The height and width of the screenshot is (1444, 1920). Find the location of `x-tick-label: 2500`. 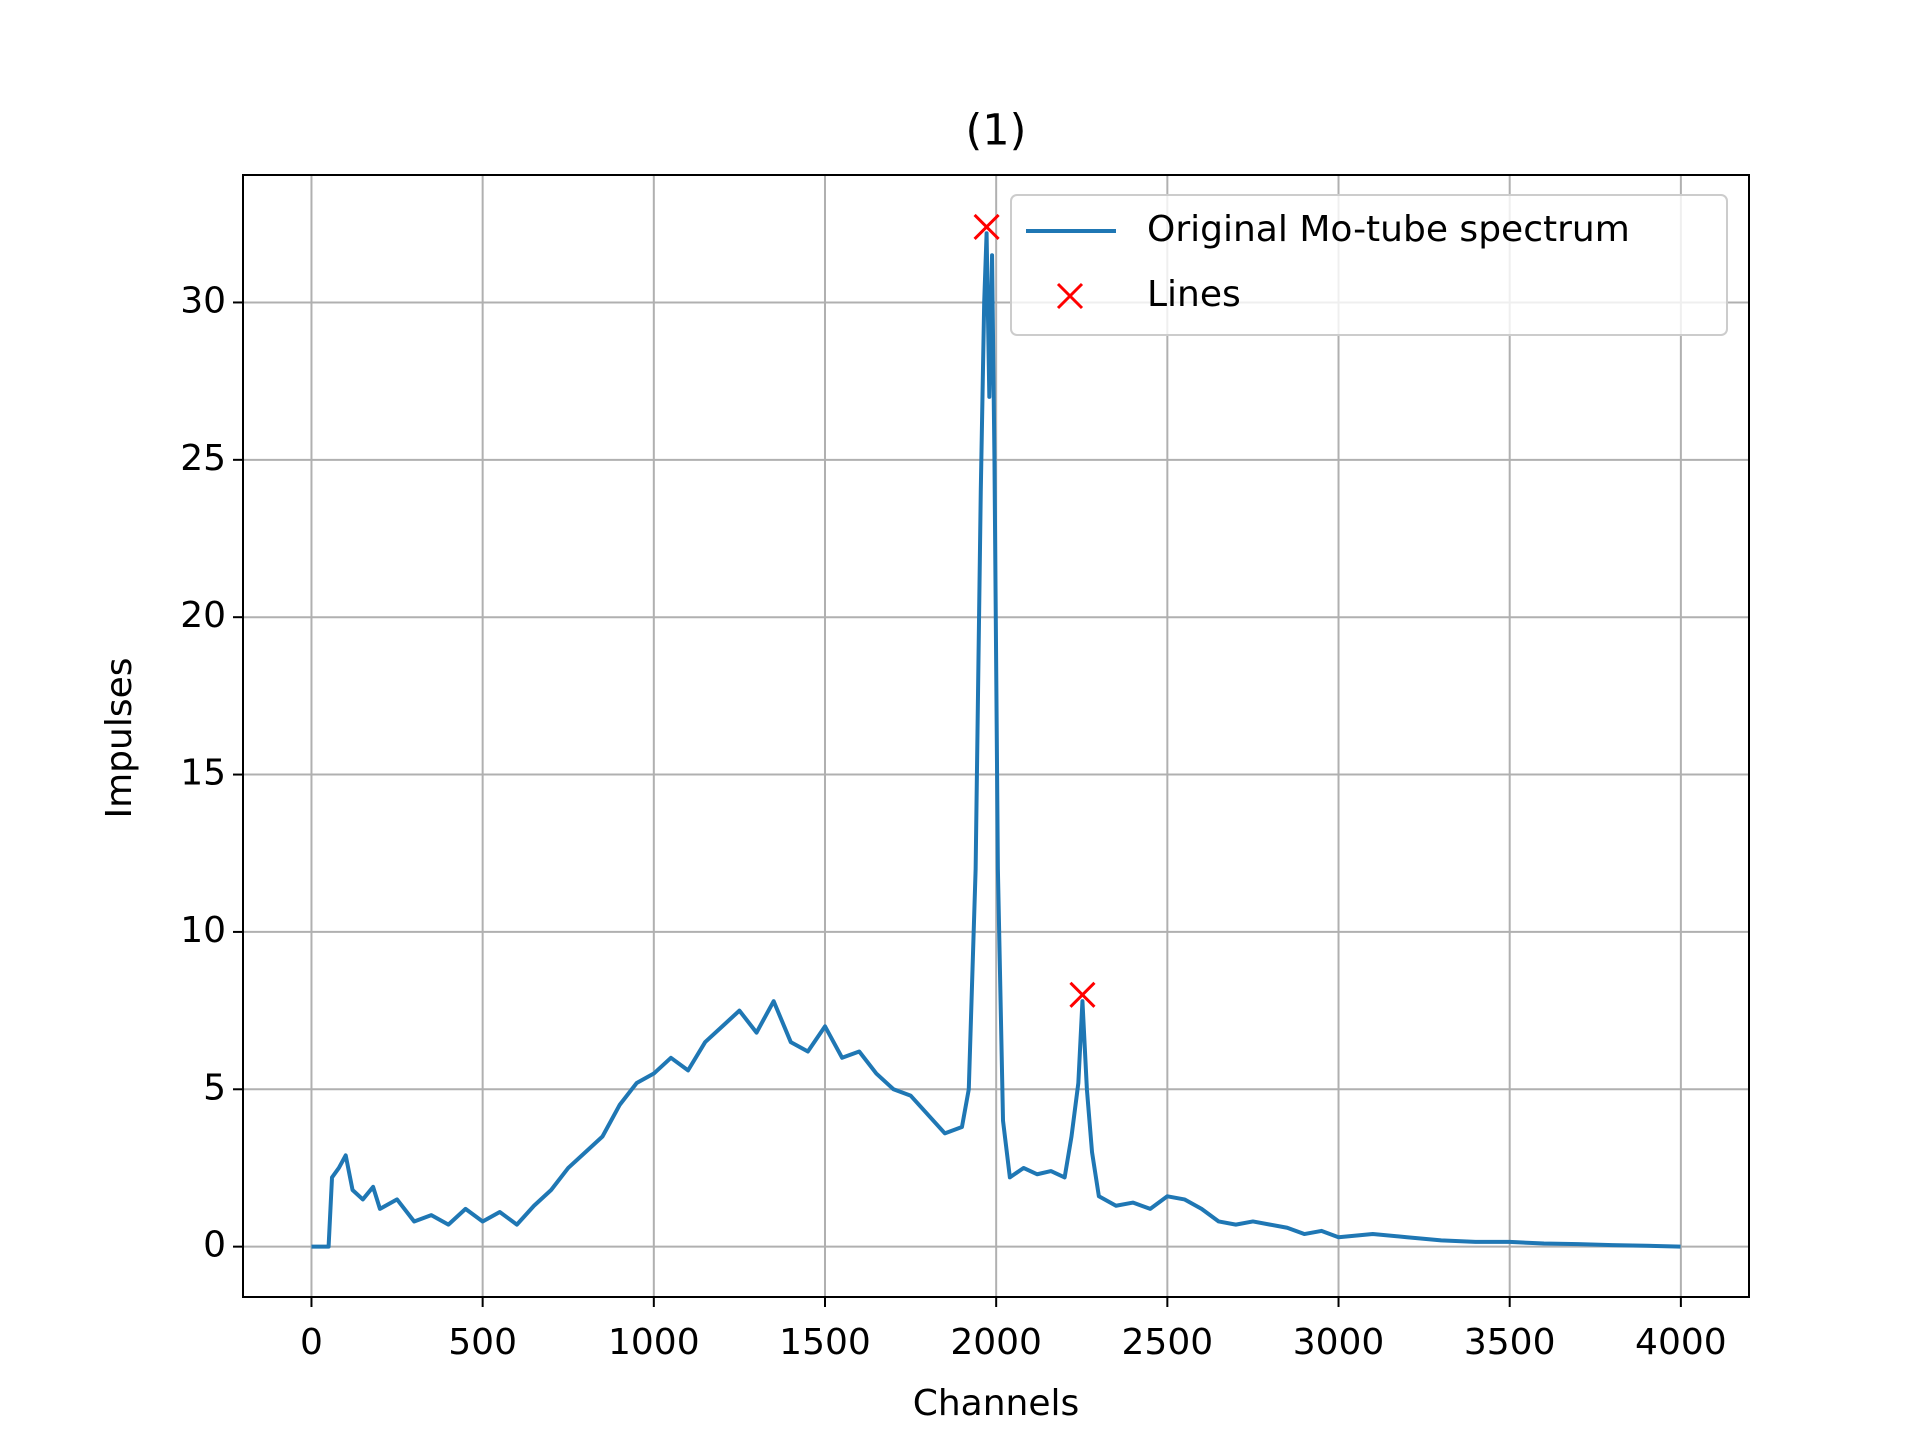

x-tick-label: 2500 is located at coordinates (1168, 1342).